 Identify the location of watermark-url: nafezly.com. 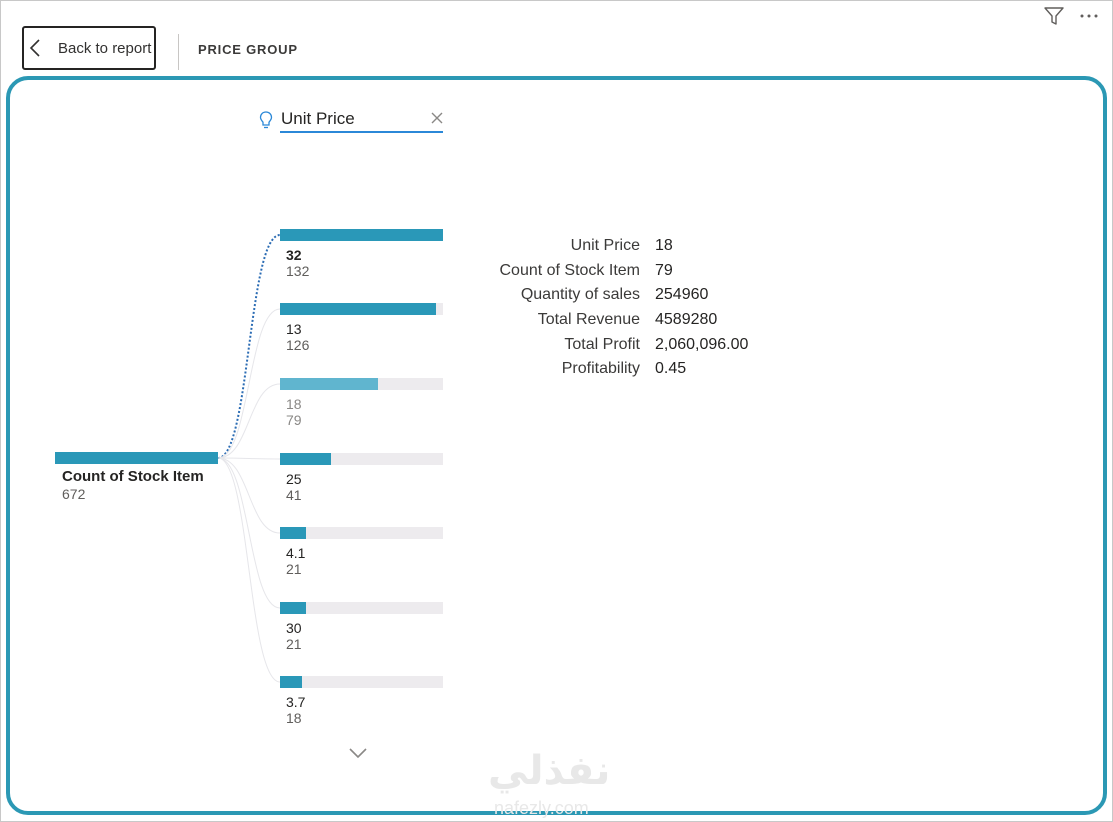
(541, 808).